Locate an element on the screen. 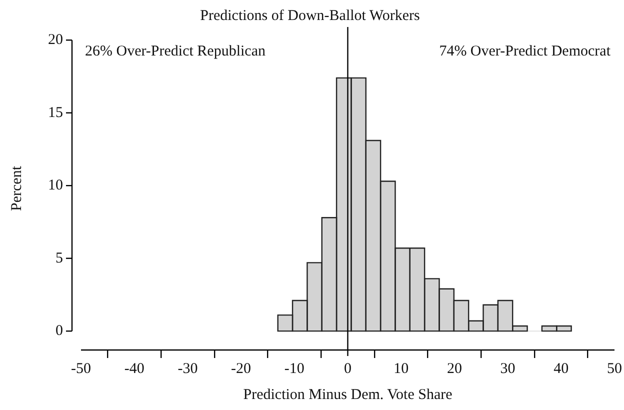 The width and height of the screenshot is (624, 410). y-tick-label: 0 is located at coordinates (59, 331).